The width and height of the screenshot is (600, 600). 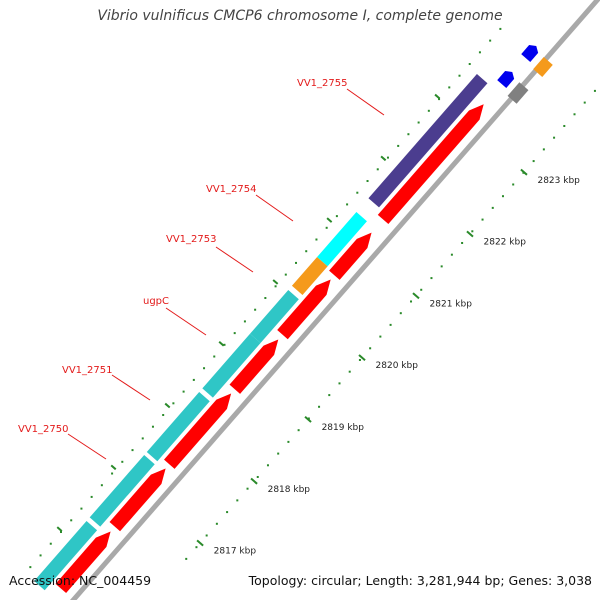 I want to click on tick-label: 2819 kbp, so click(x=343, y=428).